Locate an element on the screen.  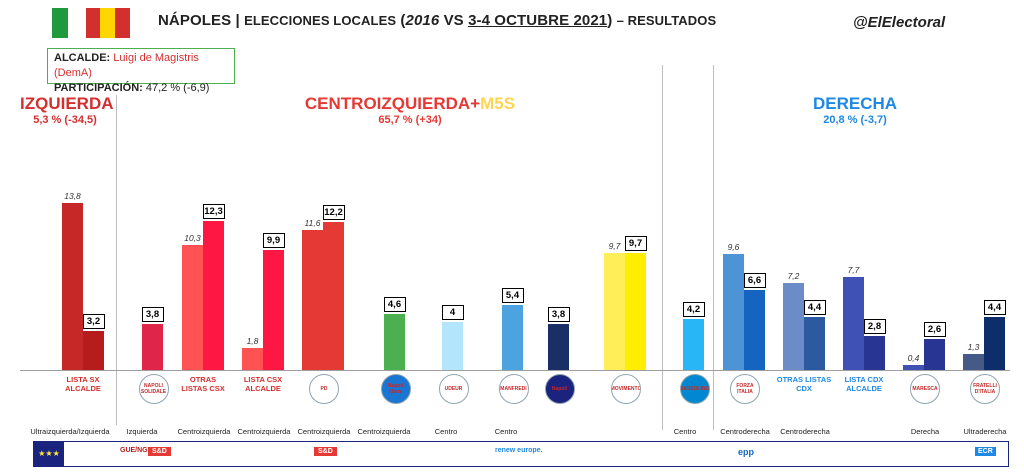
label-2021-12: 6,6 is located at coordinates (754, 281).